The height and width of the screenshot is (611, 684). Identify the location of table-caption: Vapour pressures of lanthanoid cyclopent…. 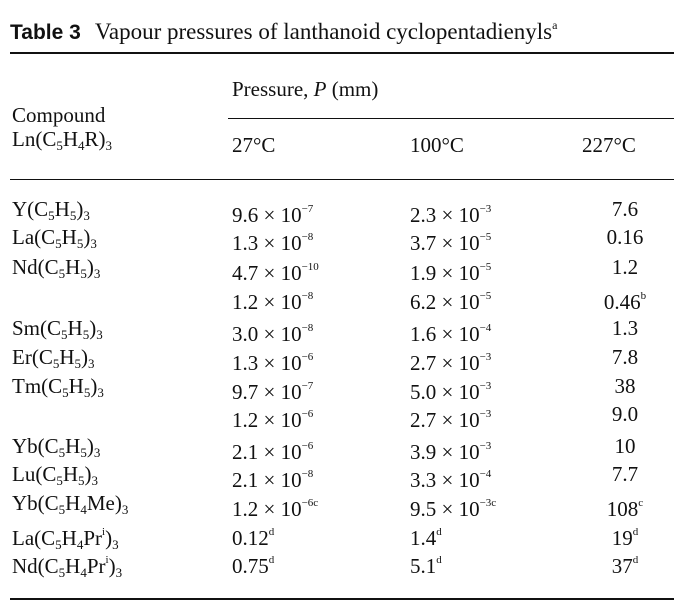
(323, 31).